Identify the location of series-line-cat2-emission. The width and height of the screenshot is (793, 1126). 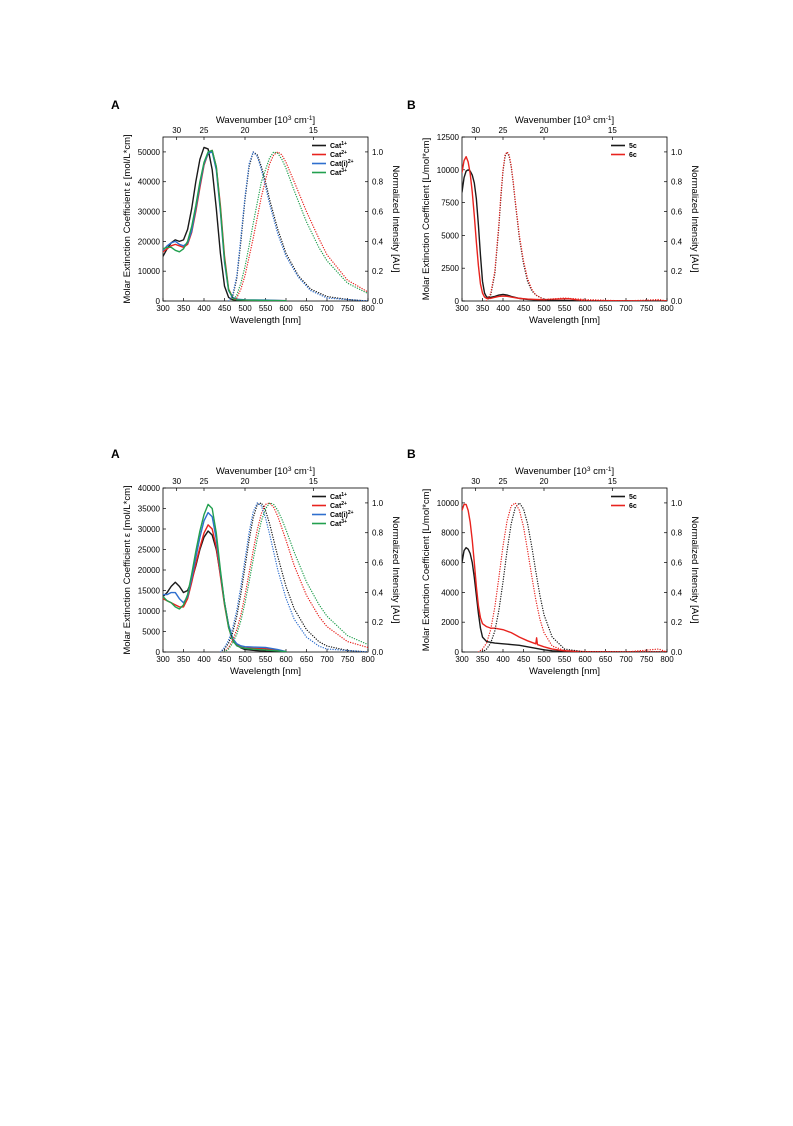
(295, 577).